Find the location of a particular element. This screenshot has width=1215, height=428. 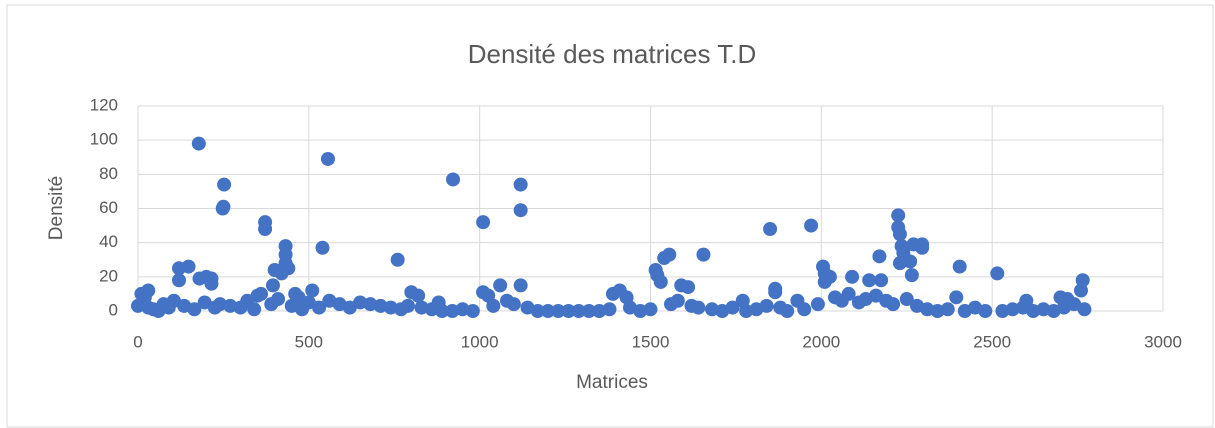

y-tick-label: 100 is located at coordinates (104, 139).